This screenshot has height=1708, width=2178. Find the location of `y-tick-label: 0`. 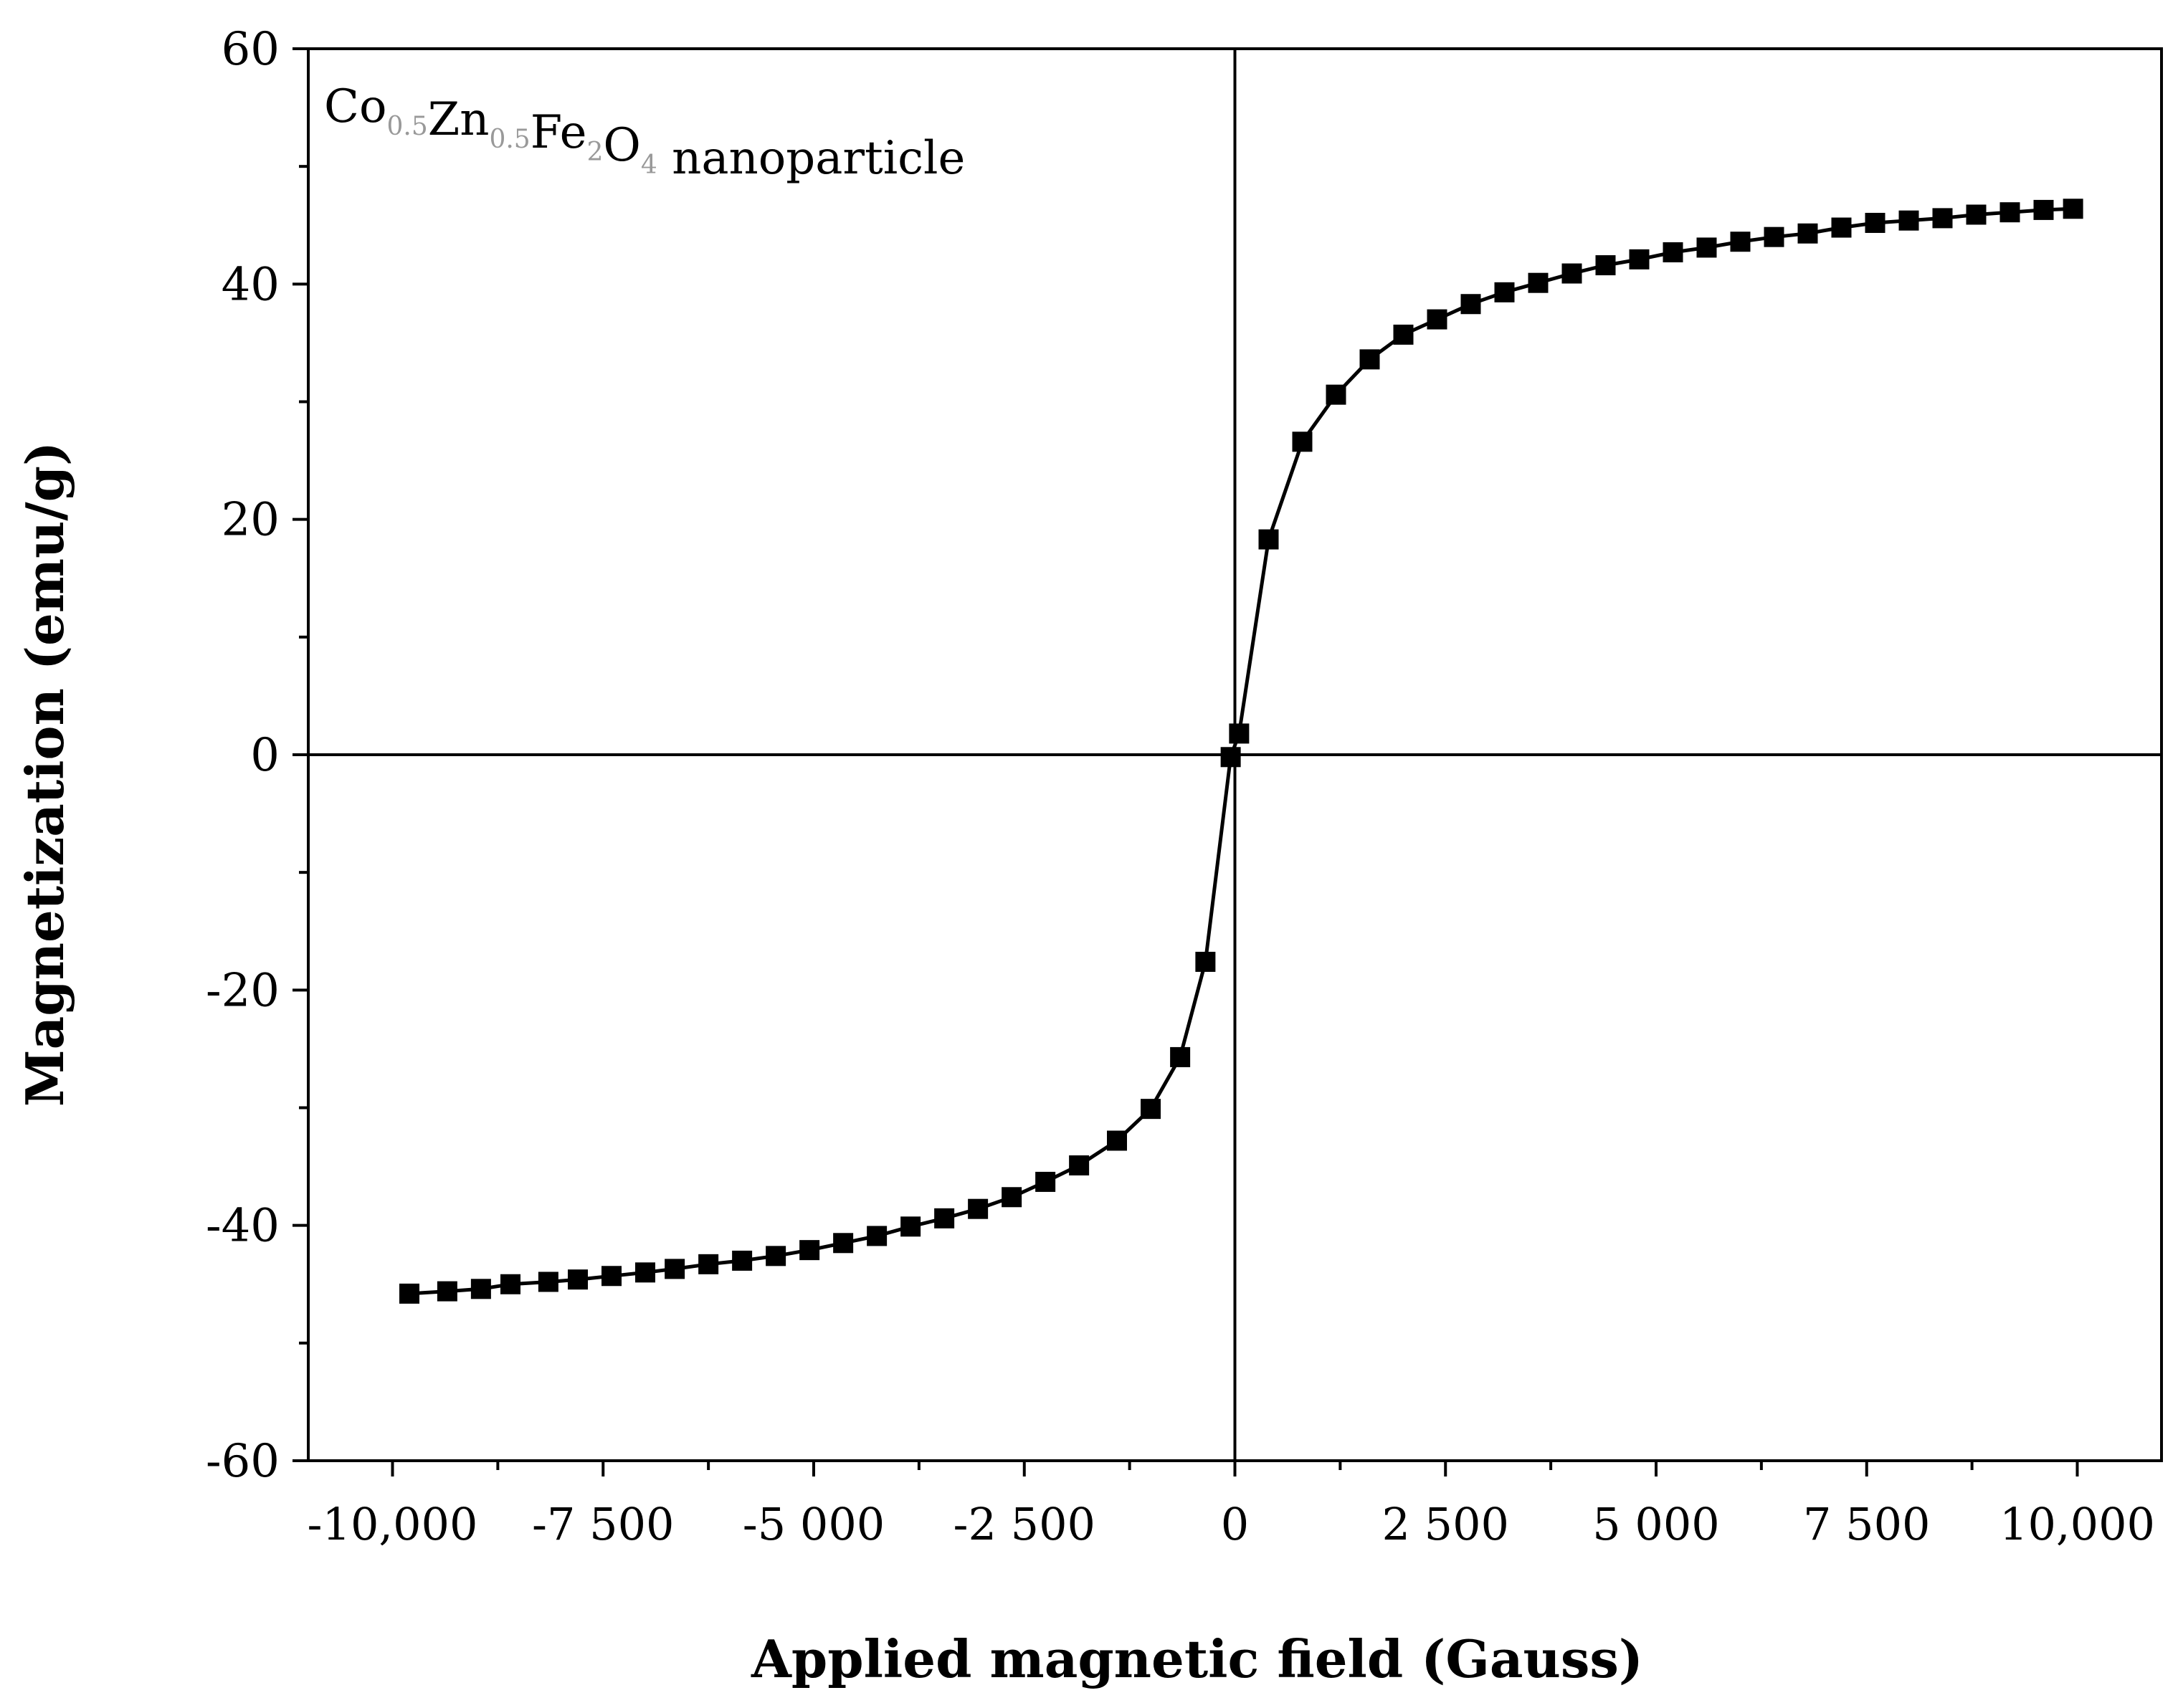

y-tick-label: 0 is located at coordinates (265, 755).